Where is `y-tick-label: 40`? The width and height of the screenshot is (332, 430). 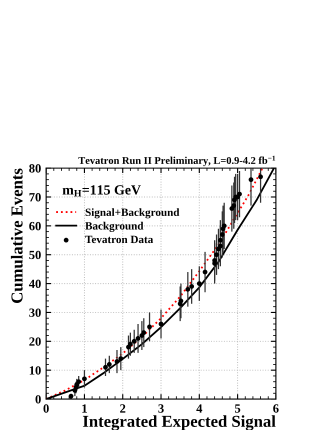
y-tick-label: 40 is located at coordinates (34, 284).